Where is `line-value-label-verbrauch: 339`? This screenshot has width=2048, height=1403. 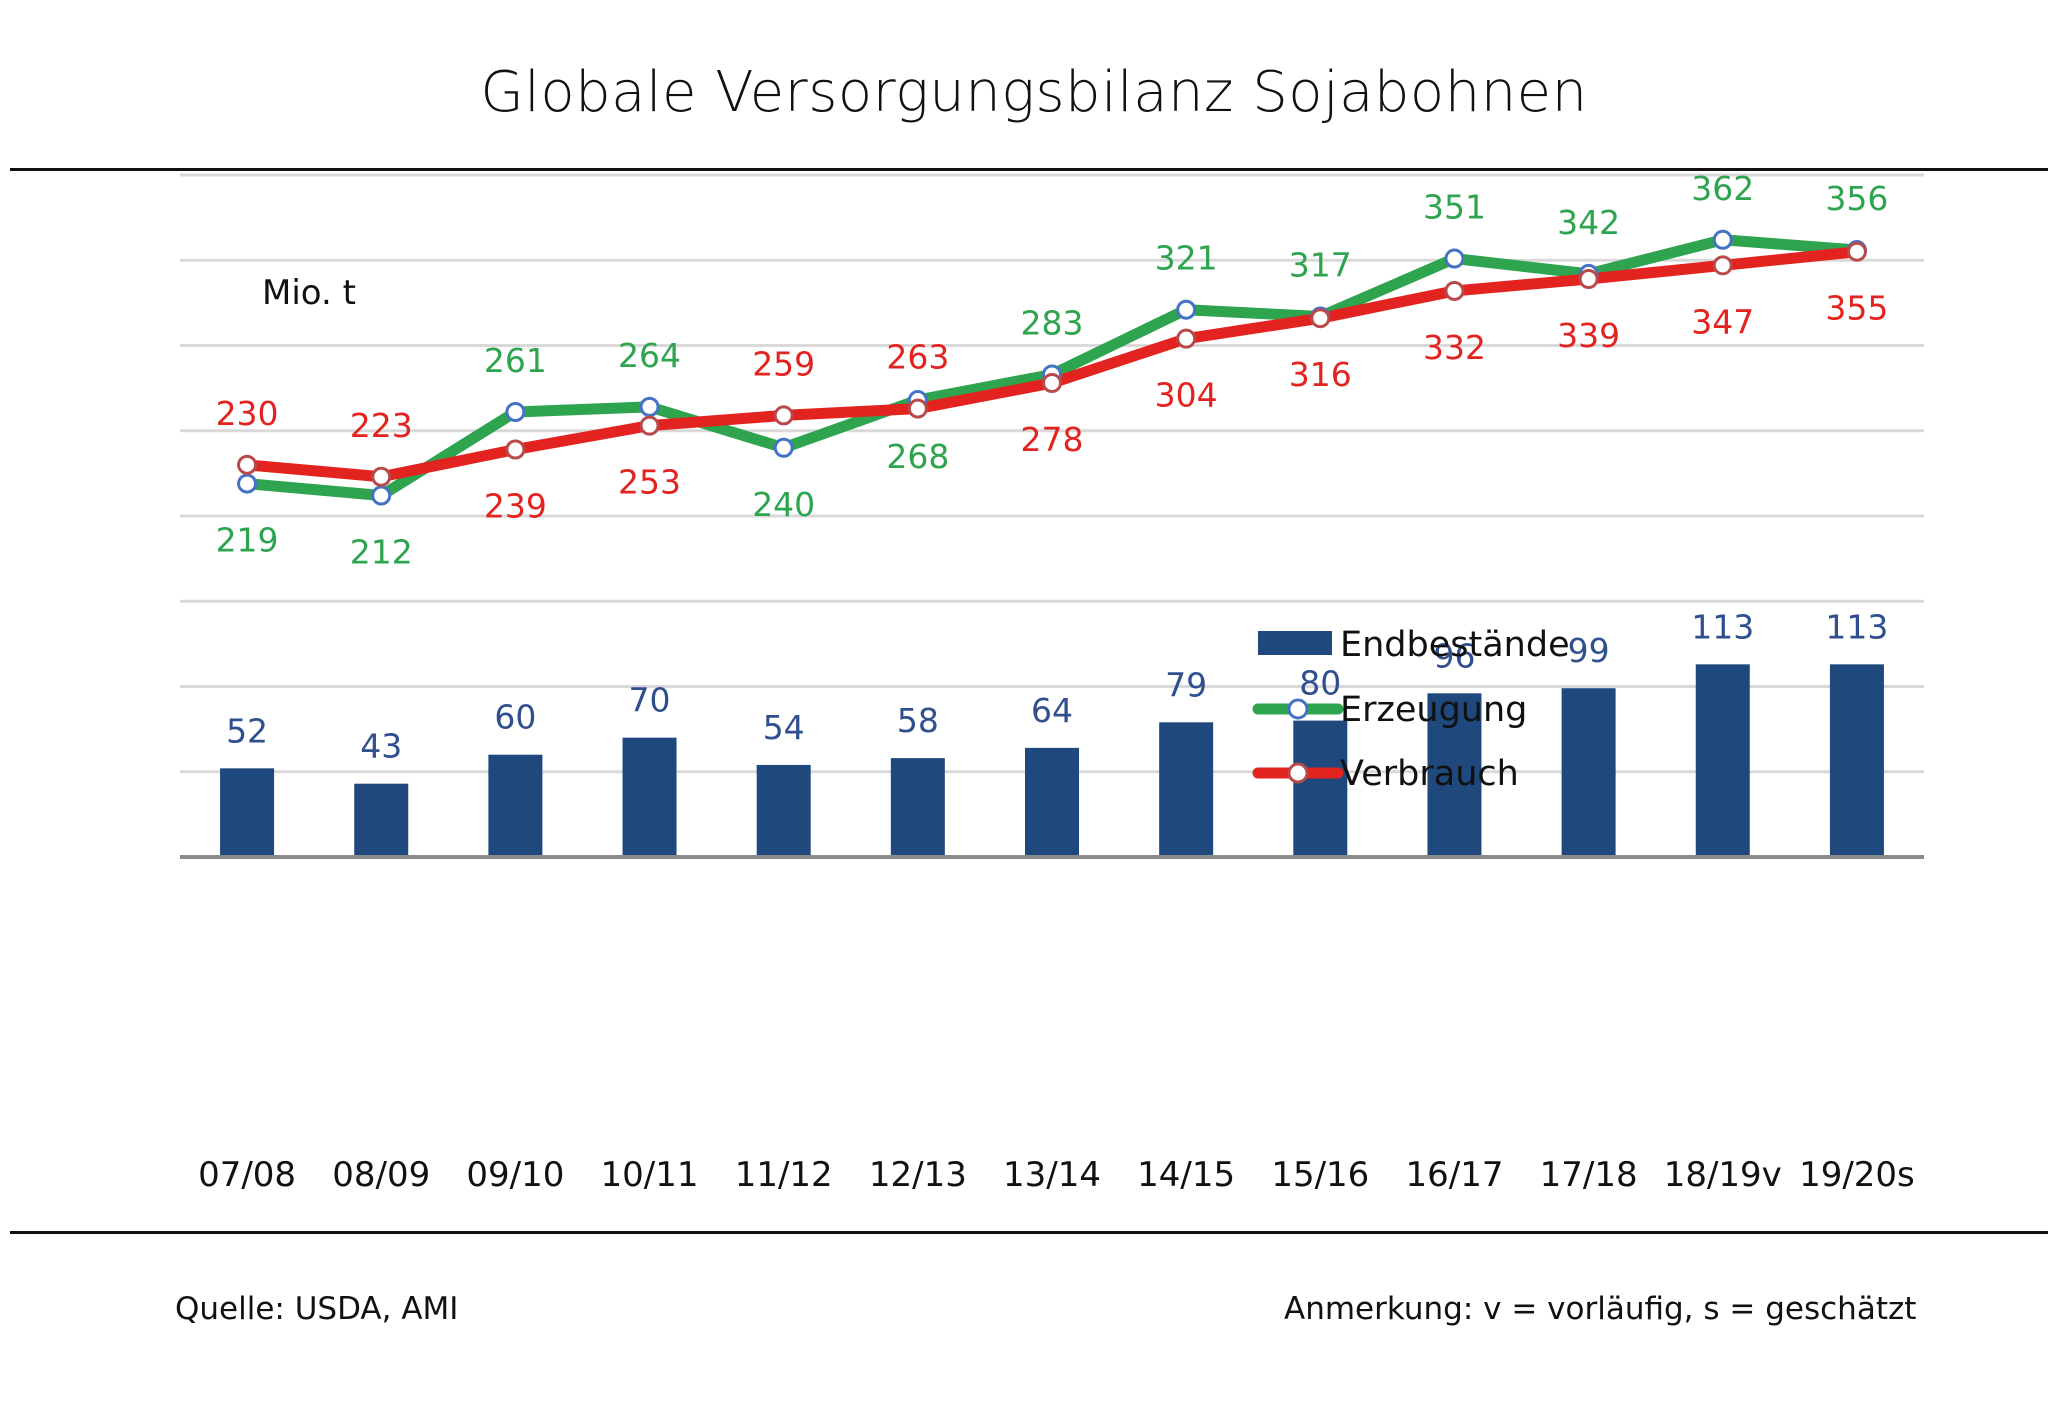 line-value-label-verbrauch: 339 is located at coordinates (1588, 335).